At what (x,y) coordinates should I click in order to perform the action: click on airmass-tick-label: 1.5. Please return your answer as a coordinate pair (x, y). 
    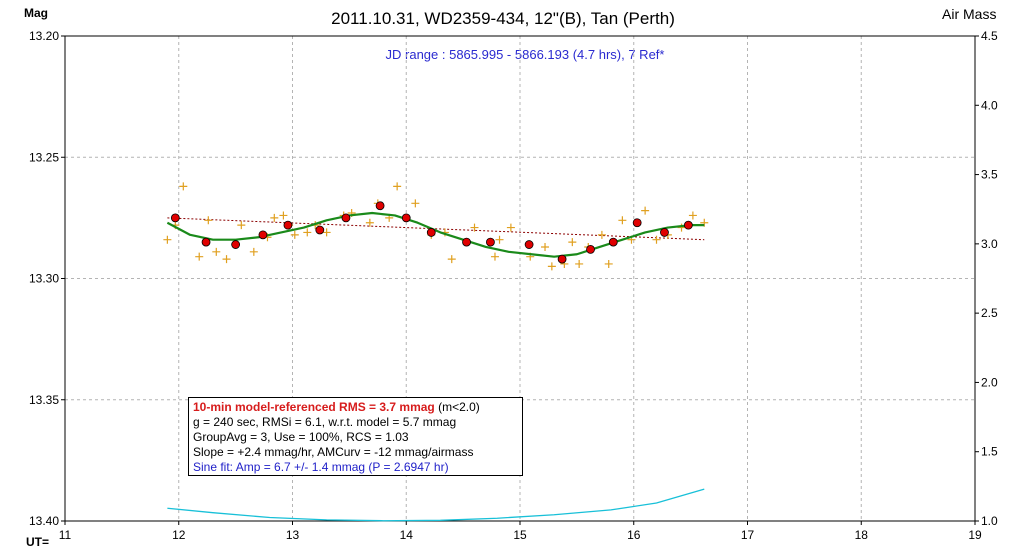
    Looking at the image, I should click on (989, 452).